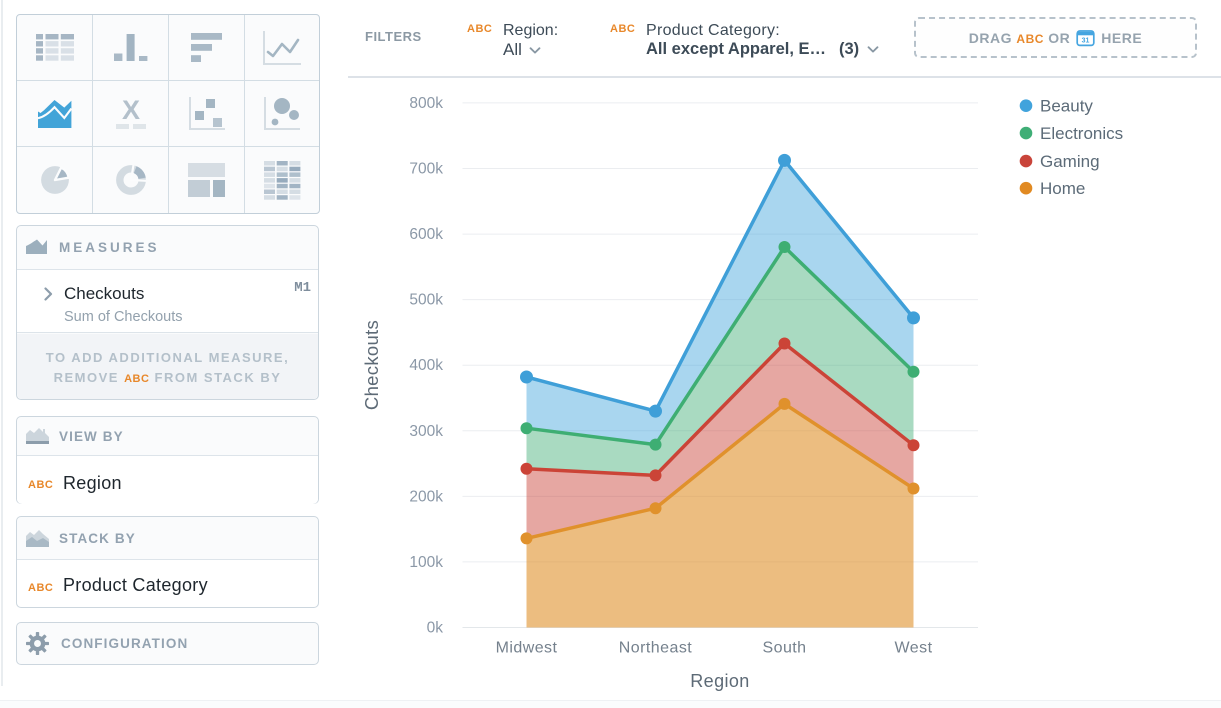  What do you see at coordinates (527, 648) in the screenshot?
I see `svg-text: Midwest` at bounding box center [527, 648].